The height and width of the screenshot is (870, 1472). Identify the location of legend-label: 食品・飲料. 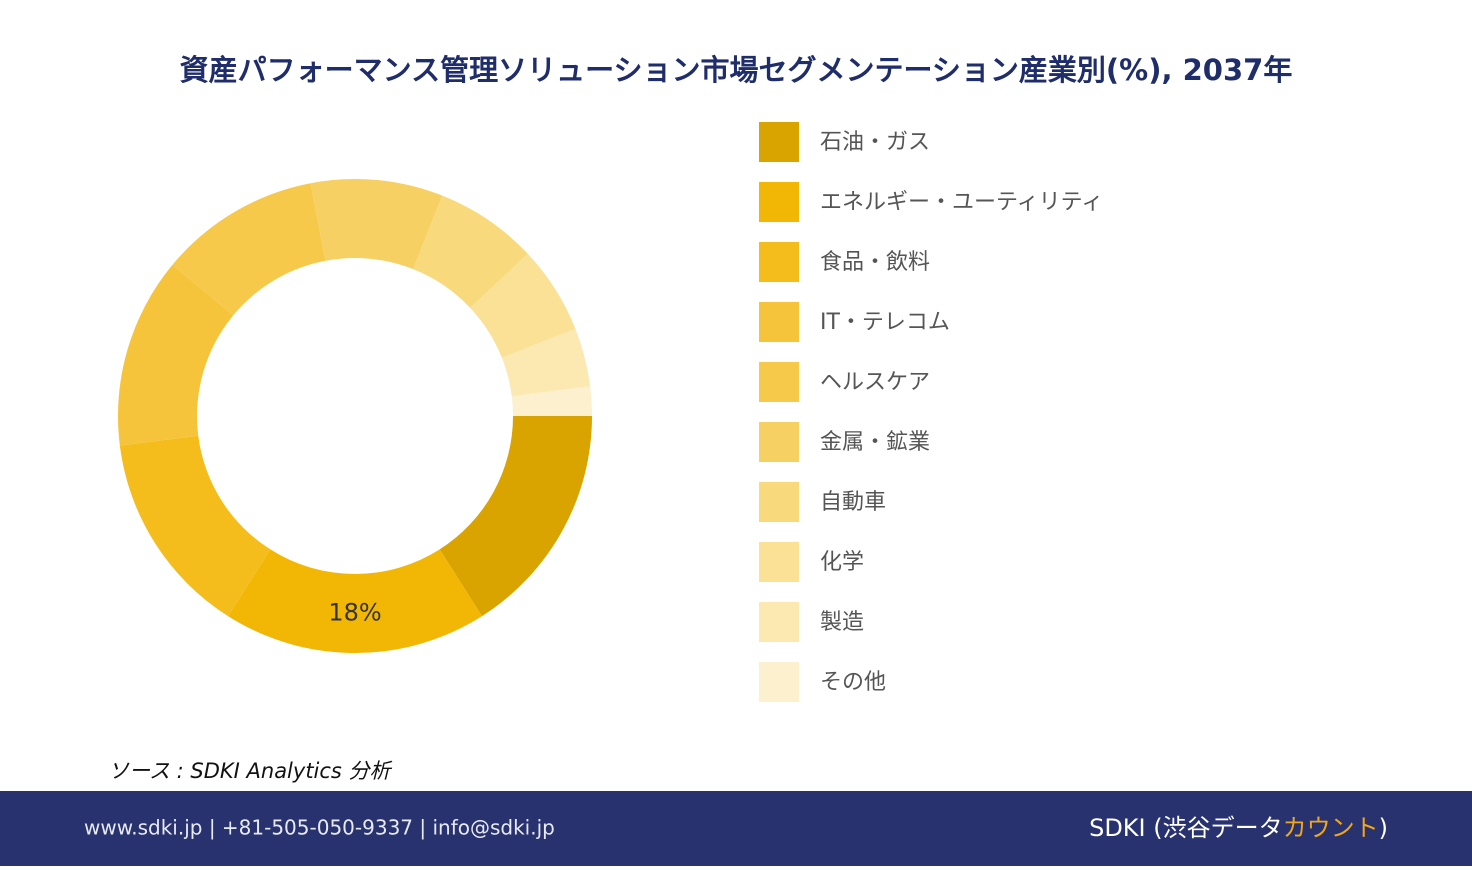
(875, 262).